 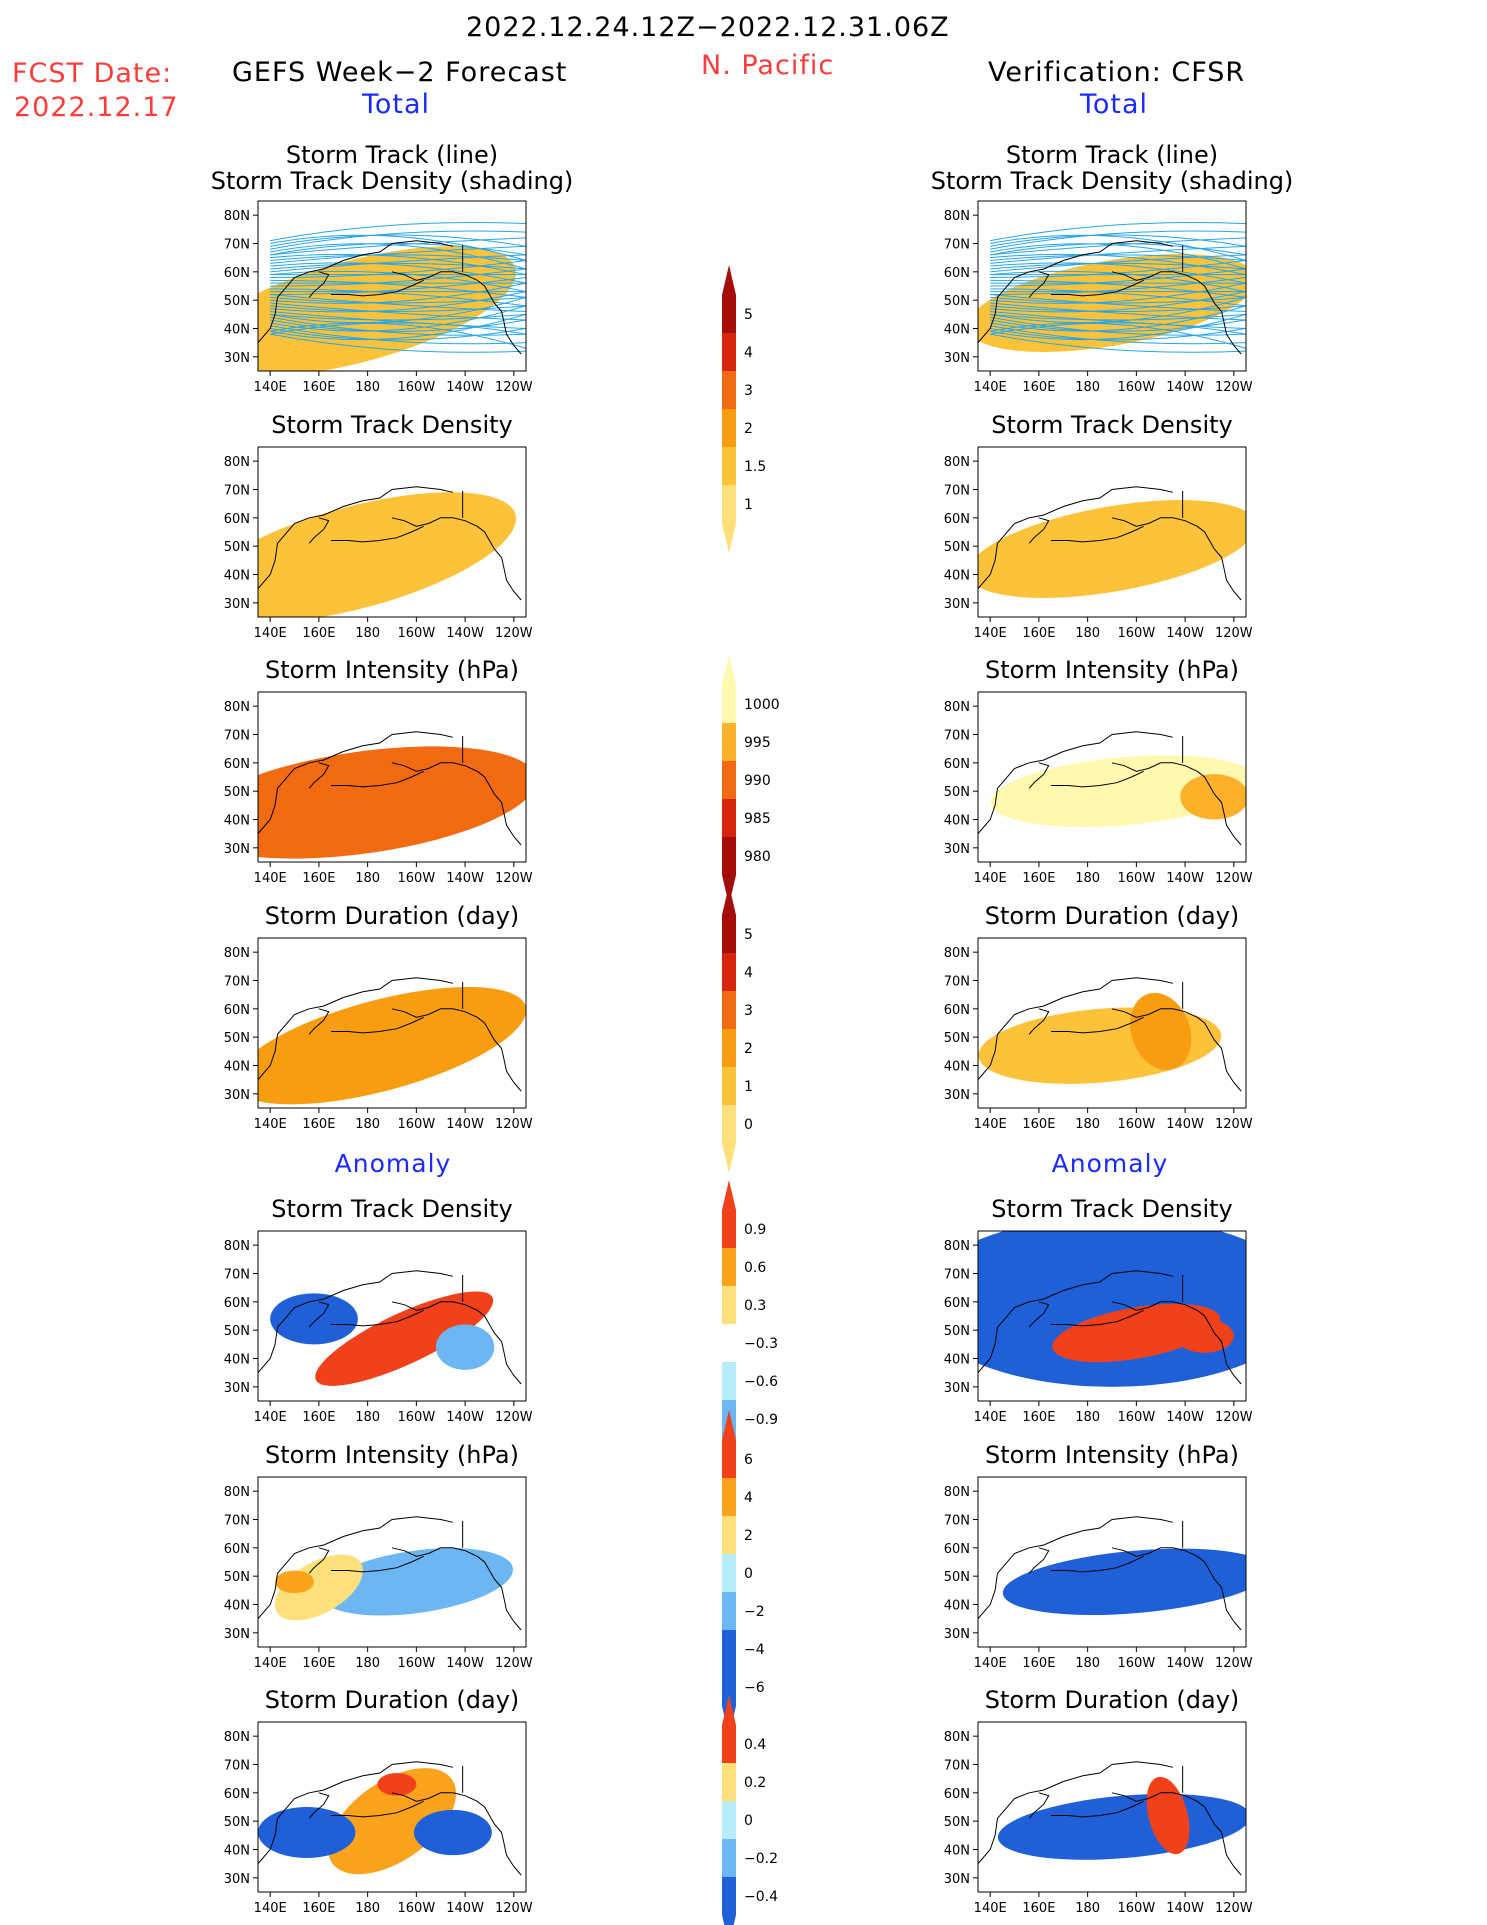 What do you see at coordinates (96, 107) in the screenshot?
I see `fcst-date-value: 2022.12.17` at bounding box center [96, 107].